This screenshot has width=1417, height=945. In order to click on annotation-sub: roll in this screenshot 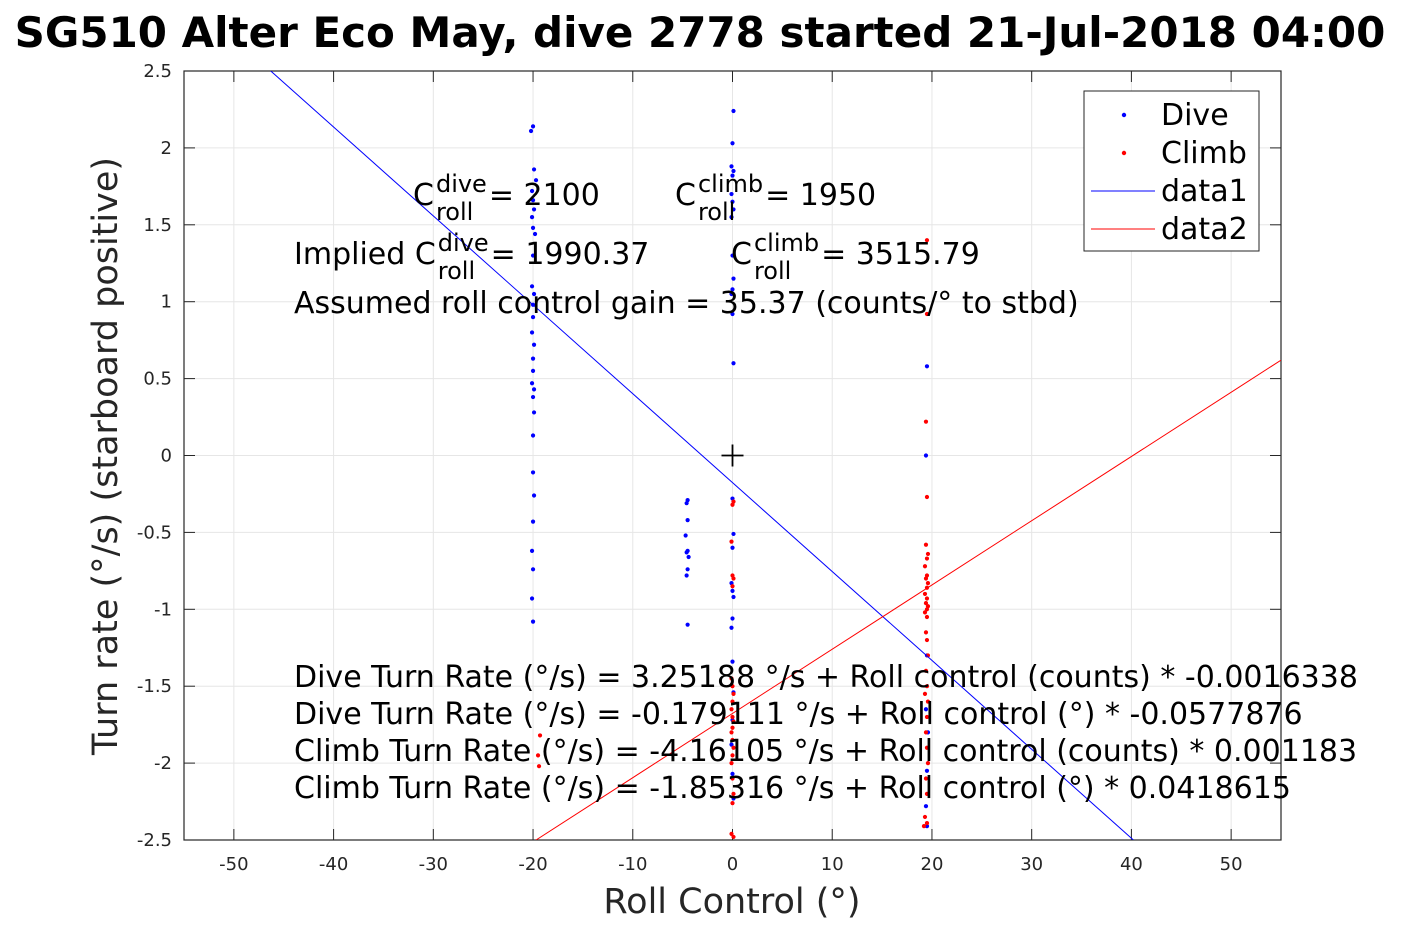, I will do `click(716, 212)`.